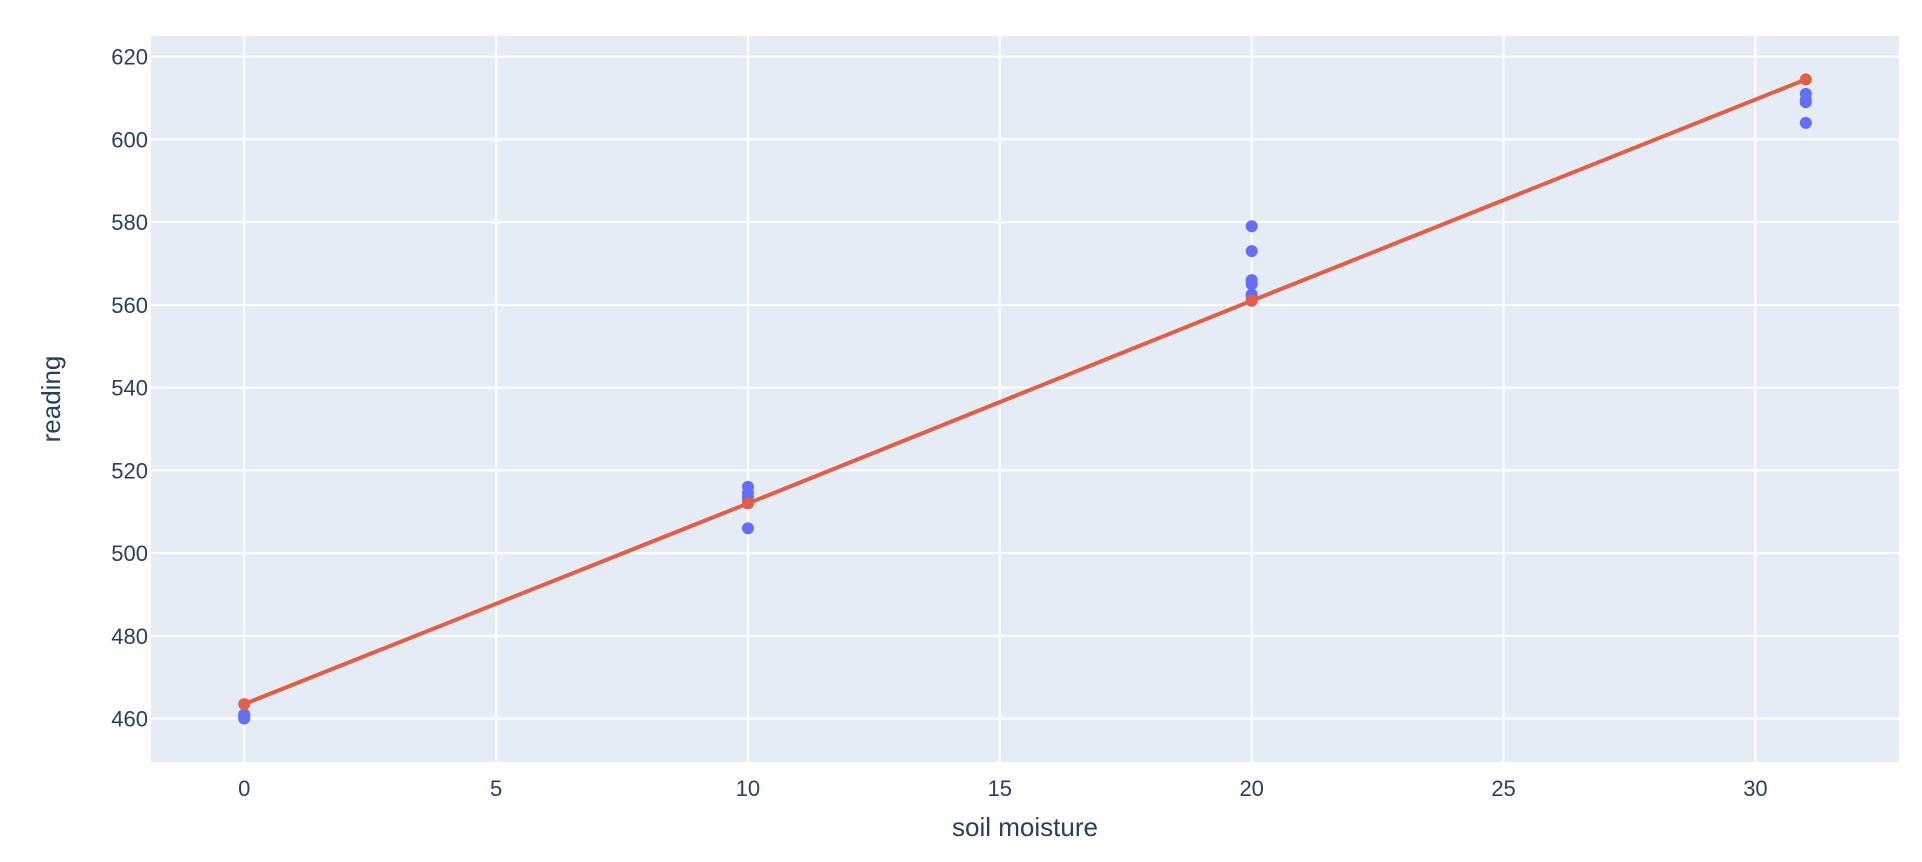  I want to click on y-tick-label: 580, so click(129, 222).